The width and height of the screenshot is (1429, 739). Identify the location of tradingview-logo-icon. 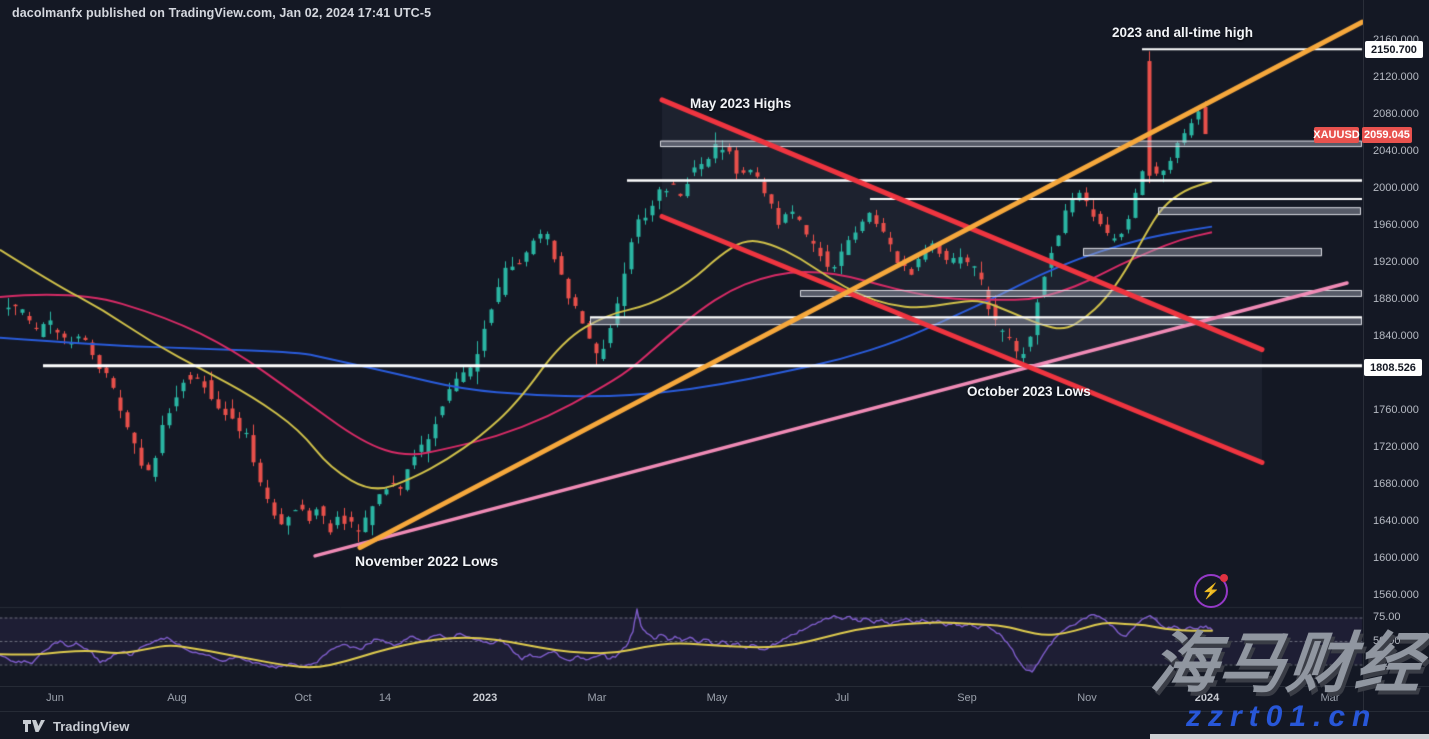
(33, 726).